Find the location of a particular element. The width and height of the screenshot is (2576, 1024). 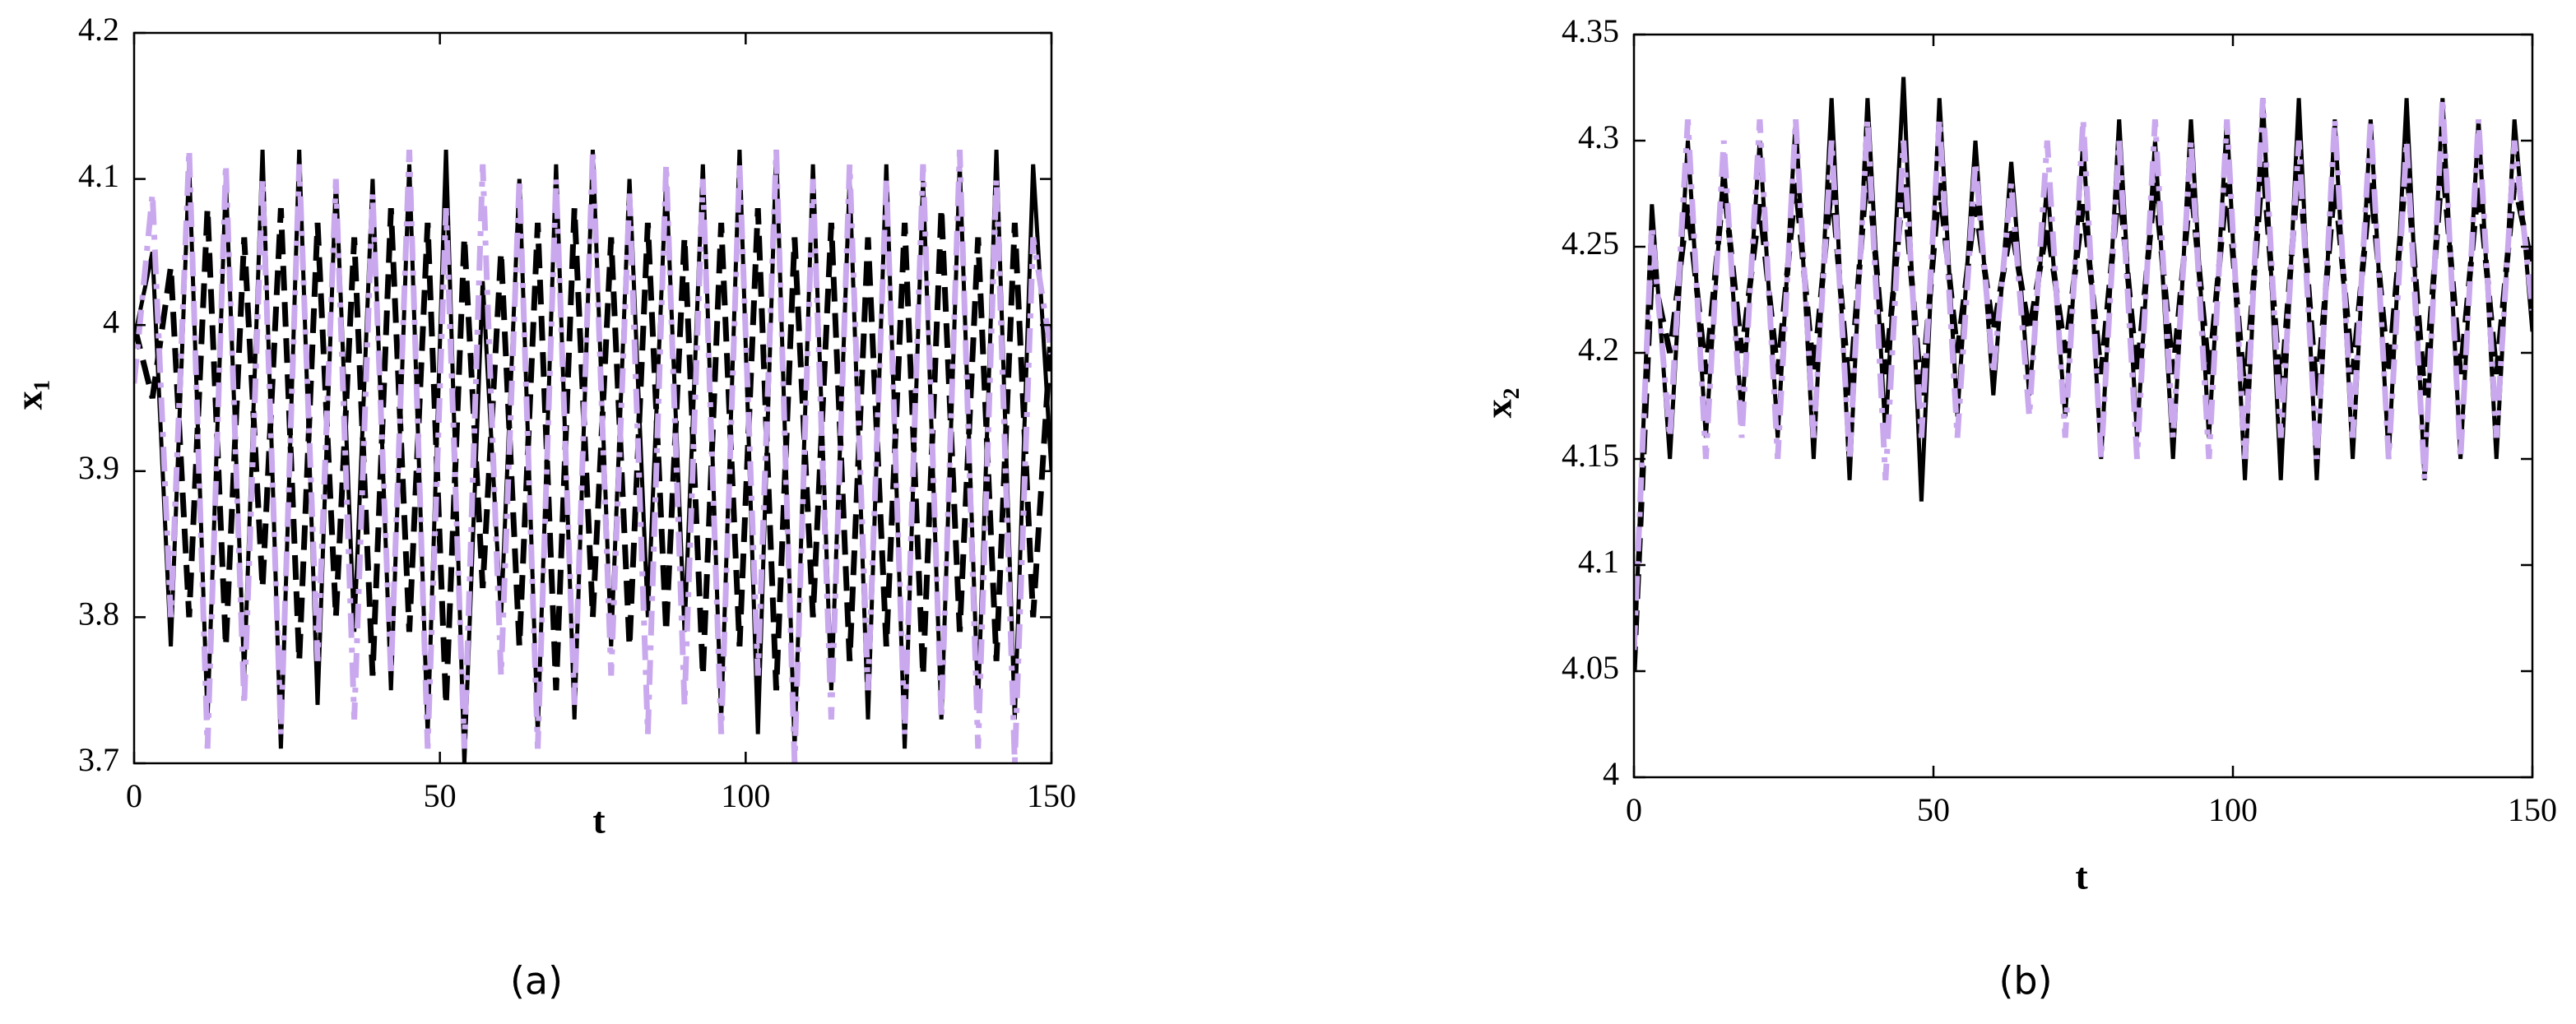

y-tick-label: 3.9 is located at coordinates (98, 467).